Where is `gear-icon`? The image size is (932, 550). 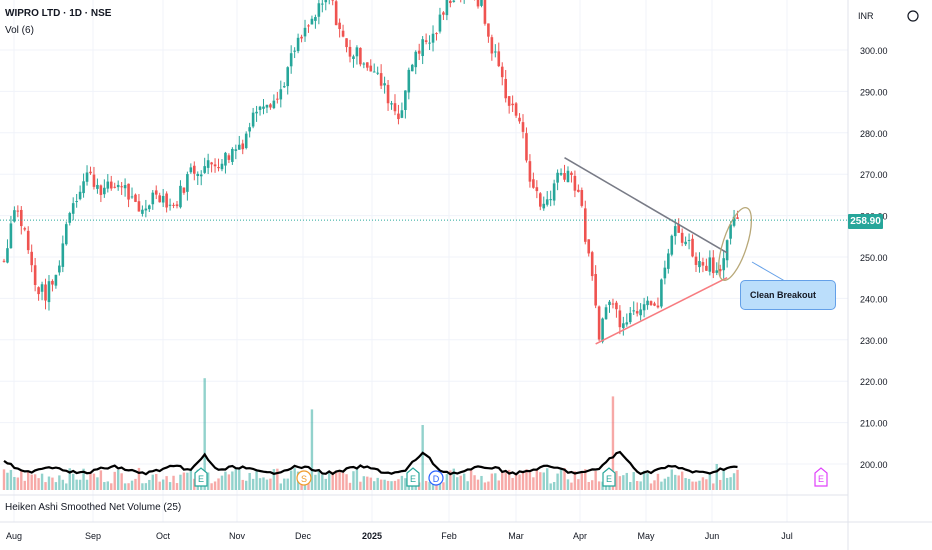 gear-icon is located at coordinates (913, 16).